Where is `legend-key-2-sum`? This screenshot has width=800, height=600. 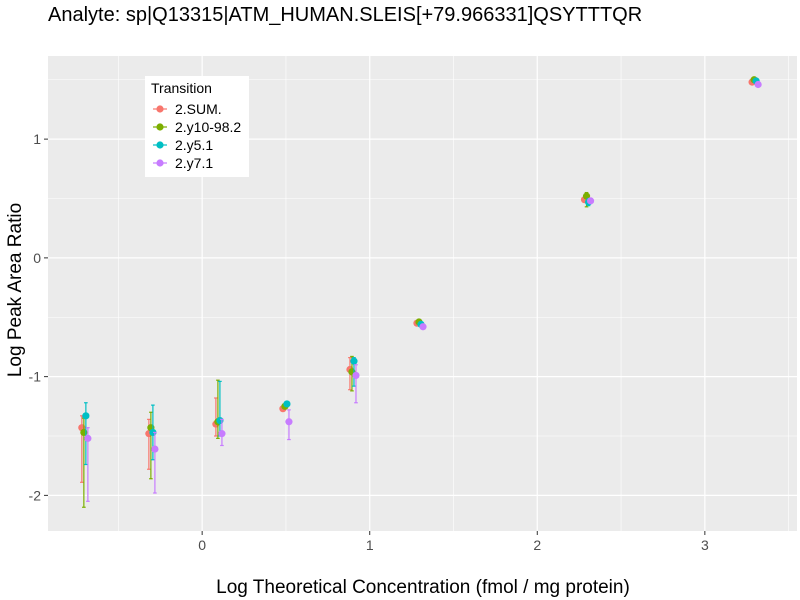
legend-key-2-sum is located at coordinates (160, 109).